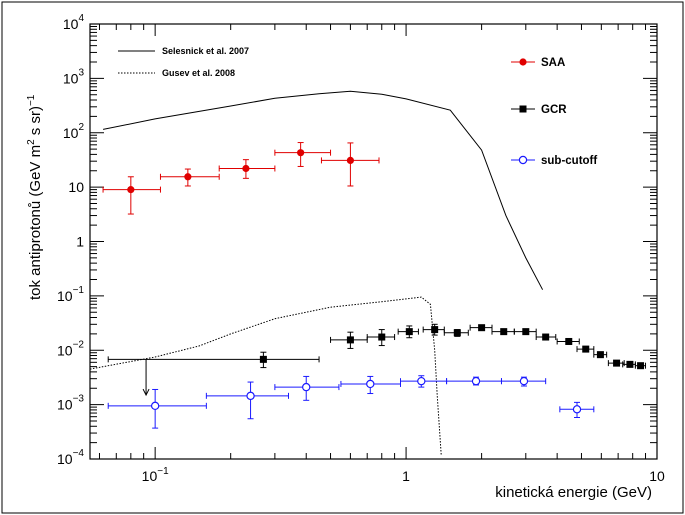  I want to click on y-tick-label: 10⁻⁴, so click(70, 457).